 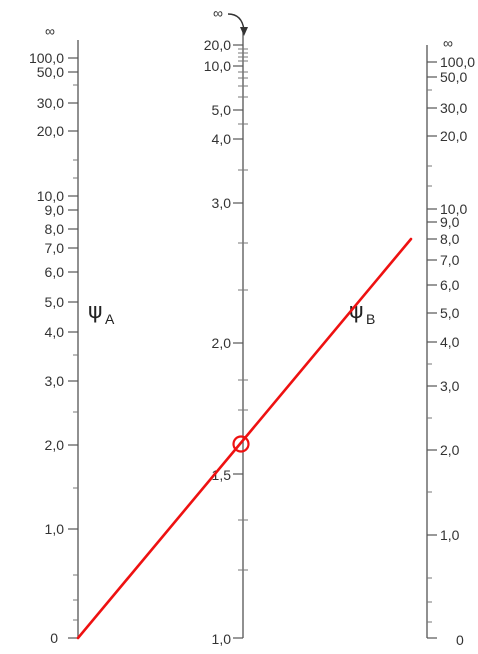 What do you see at coordinates (55, 210) in the screenshot?
I see `psi-a-label: 9,0` at bounding box center [55, 210].